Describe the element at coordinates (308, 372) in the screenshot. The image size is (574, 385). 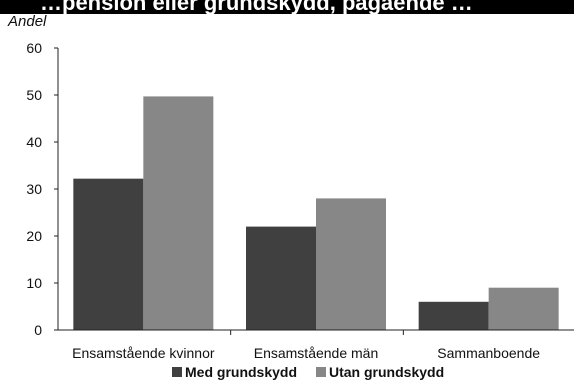
I see `legend: Med grundskydd Utan grundskydd` at that location.